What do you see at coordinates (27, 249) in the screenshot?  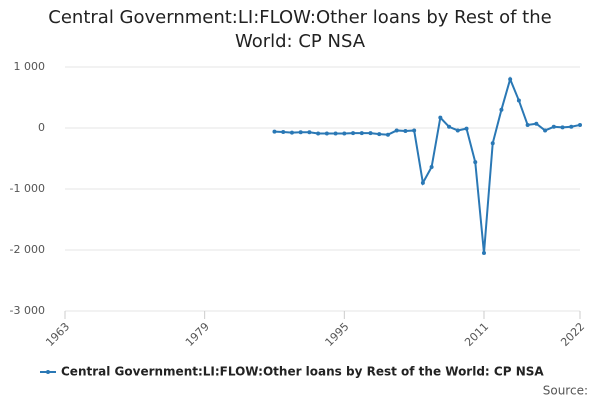 I see `y-tick-label: -2 000` at bounding box center [27, 249].